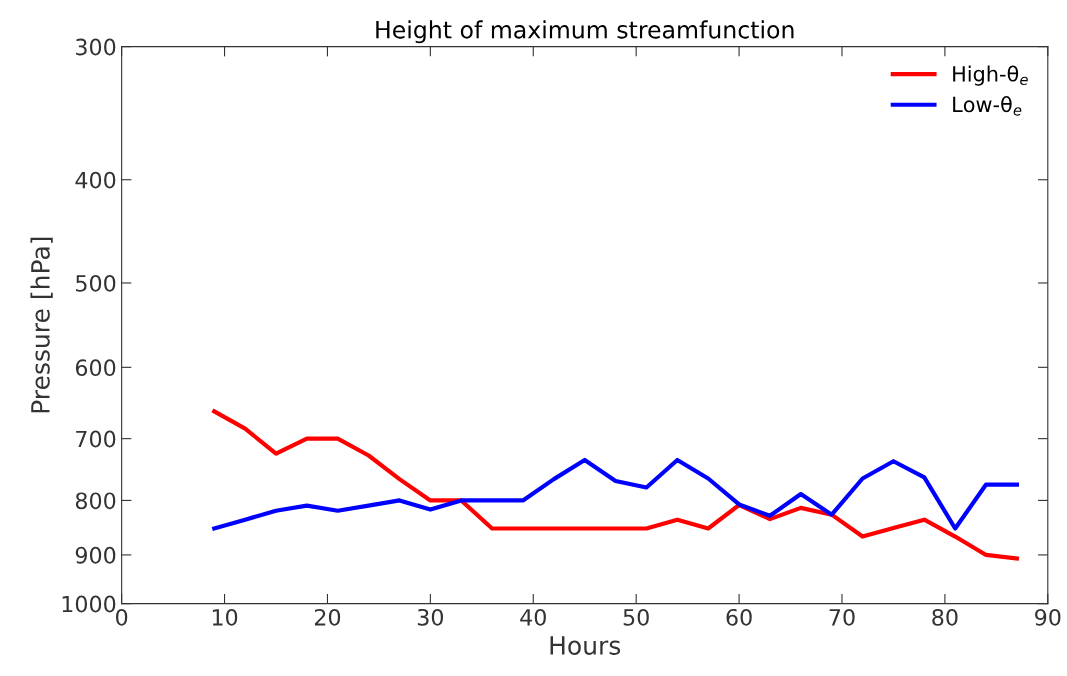 This screenshot has width=1067, height=676. I want to click on x-axis-title: Hours, so click(585, 645).